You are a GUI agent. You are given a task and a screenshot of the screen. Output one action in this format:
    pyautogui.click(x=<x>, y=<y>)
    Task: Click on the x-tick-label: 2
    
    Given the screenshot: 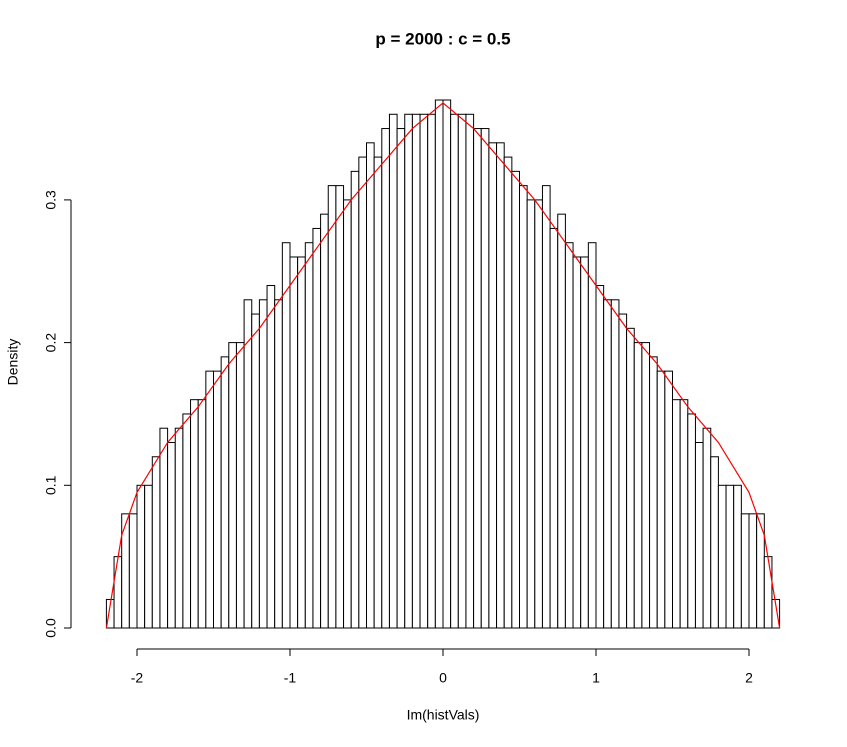 What is the action you would take?
    pyautogui.click(x=749, y=678)
    